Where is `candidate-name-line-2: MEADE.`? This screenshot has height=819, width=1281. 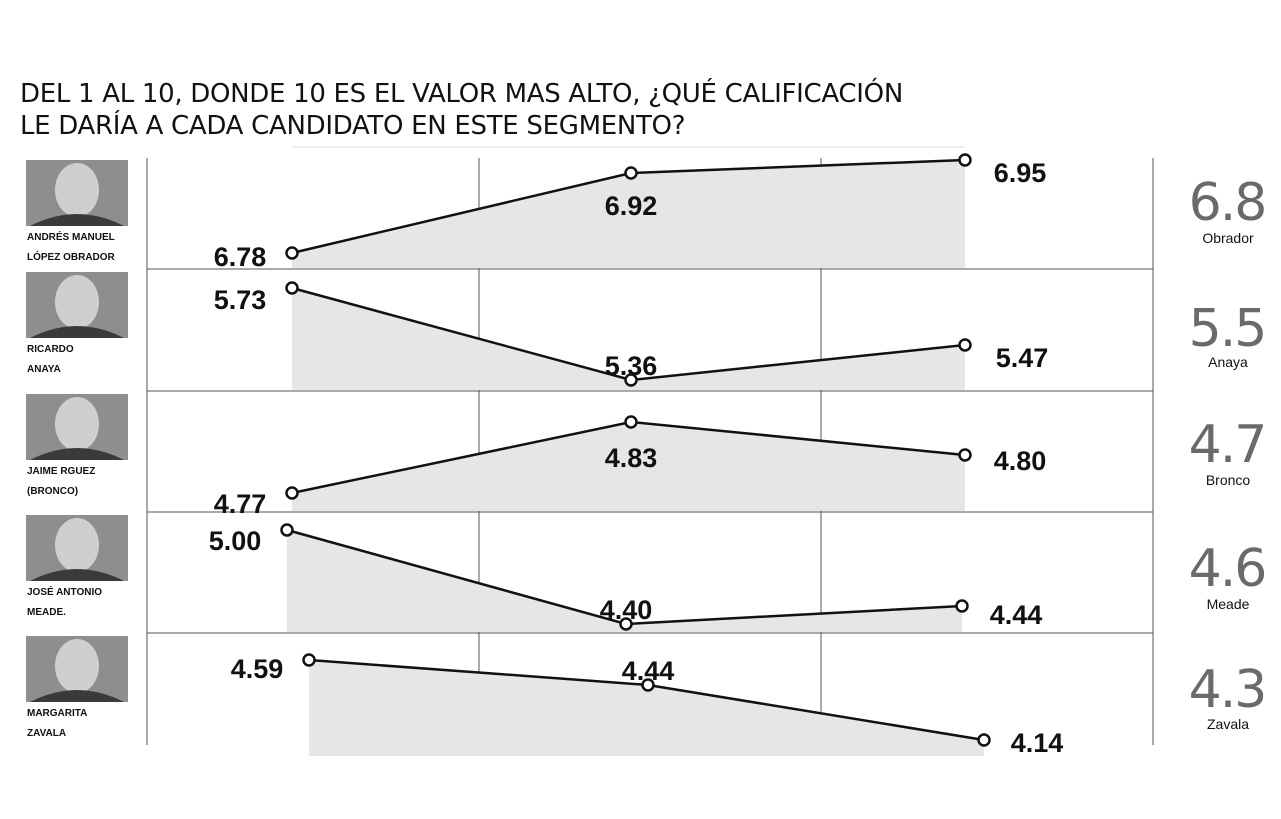 candidate-name-line-2: MEADE. is located at coordinates (46, 612).